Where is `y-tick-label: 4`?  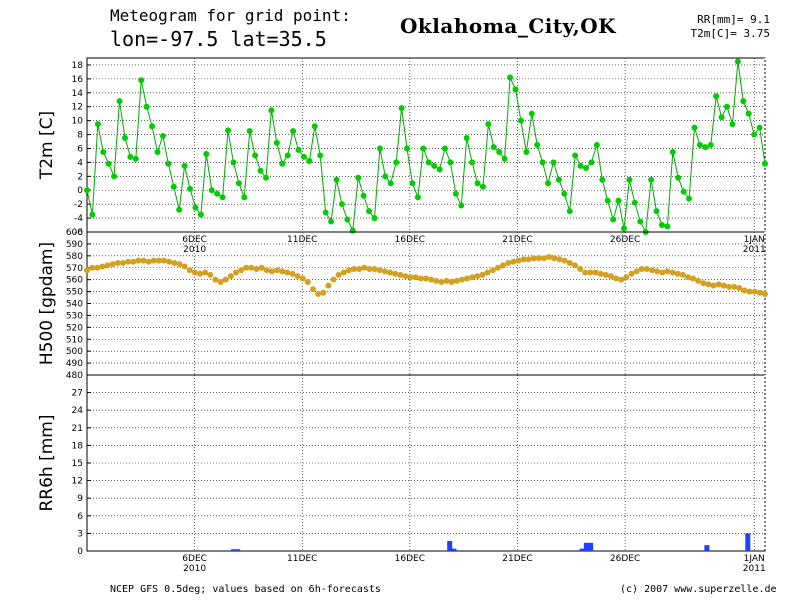
y-tick-label: 4 is located at coordinates (80, 163).